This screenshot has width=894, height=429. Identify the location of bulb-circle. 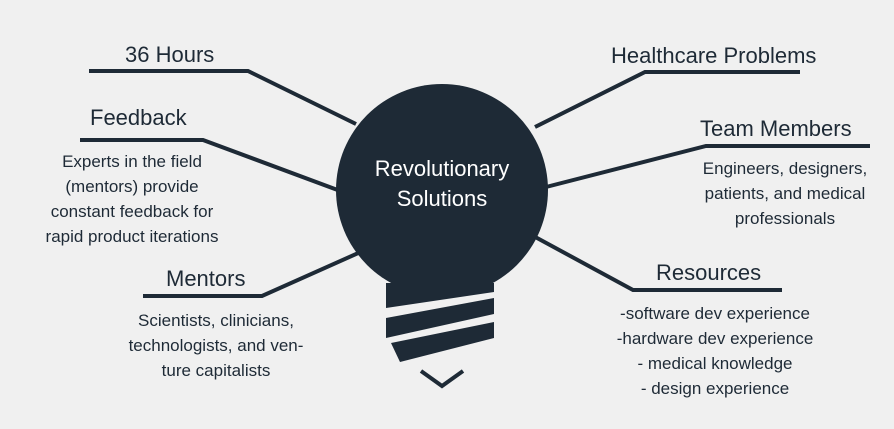
(442, 190).